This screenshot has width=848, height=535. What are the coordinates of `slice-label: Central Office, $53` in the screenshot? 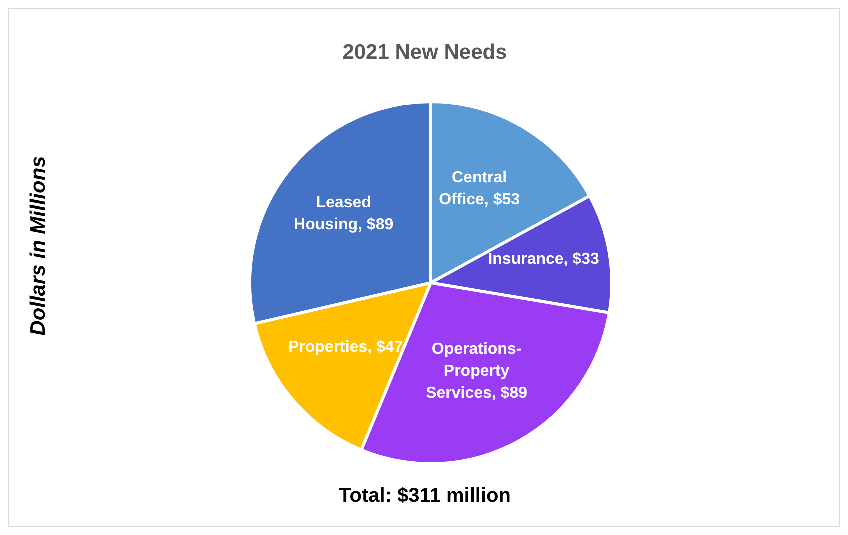 It's located at (479, 189).